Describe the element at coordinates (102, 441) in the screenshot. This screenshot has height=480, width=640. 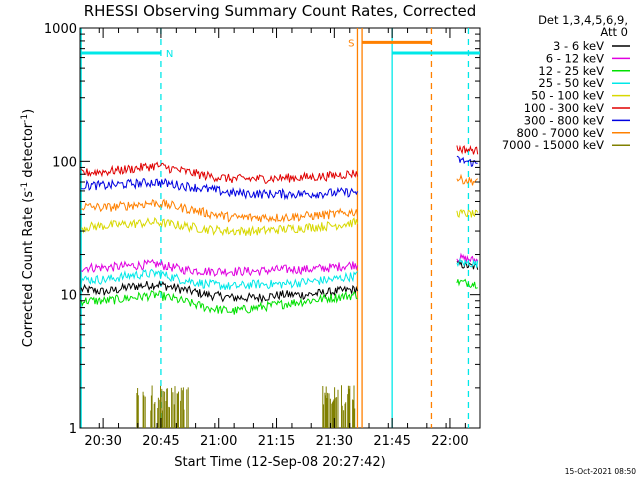
I see `x-tick-label: 20:30` at that location.